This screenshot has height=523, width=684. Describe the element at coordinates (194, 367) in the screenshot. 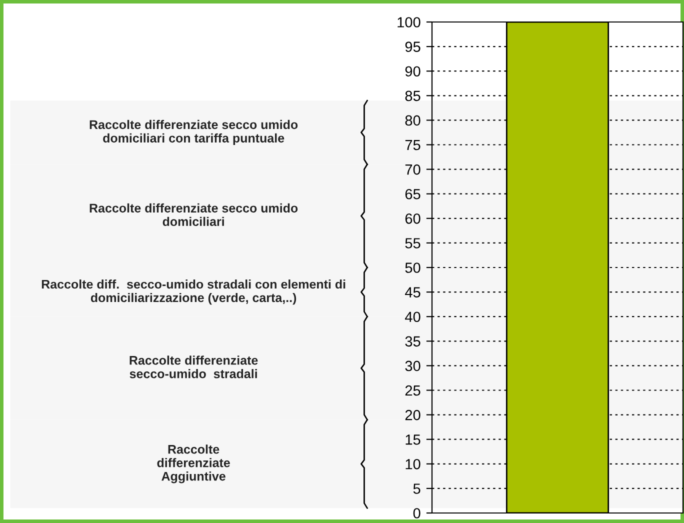

I see `band-label: Raccolte differenziate secco-umido stradali` at that location.